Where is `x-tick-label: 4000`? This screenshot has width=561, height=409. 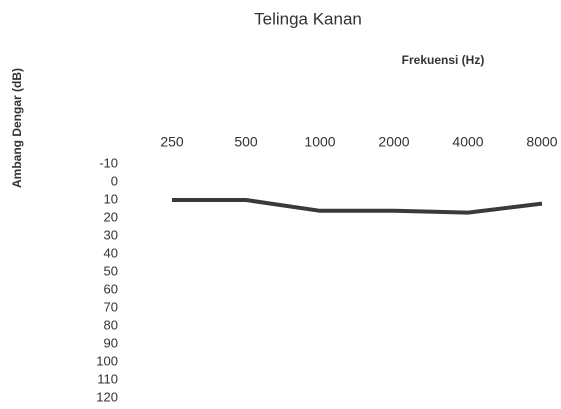 x-tick-label: 4000 is located at coordinates (467, 142).